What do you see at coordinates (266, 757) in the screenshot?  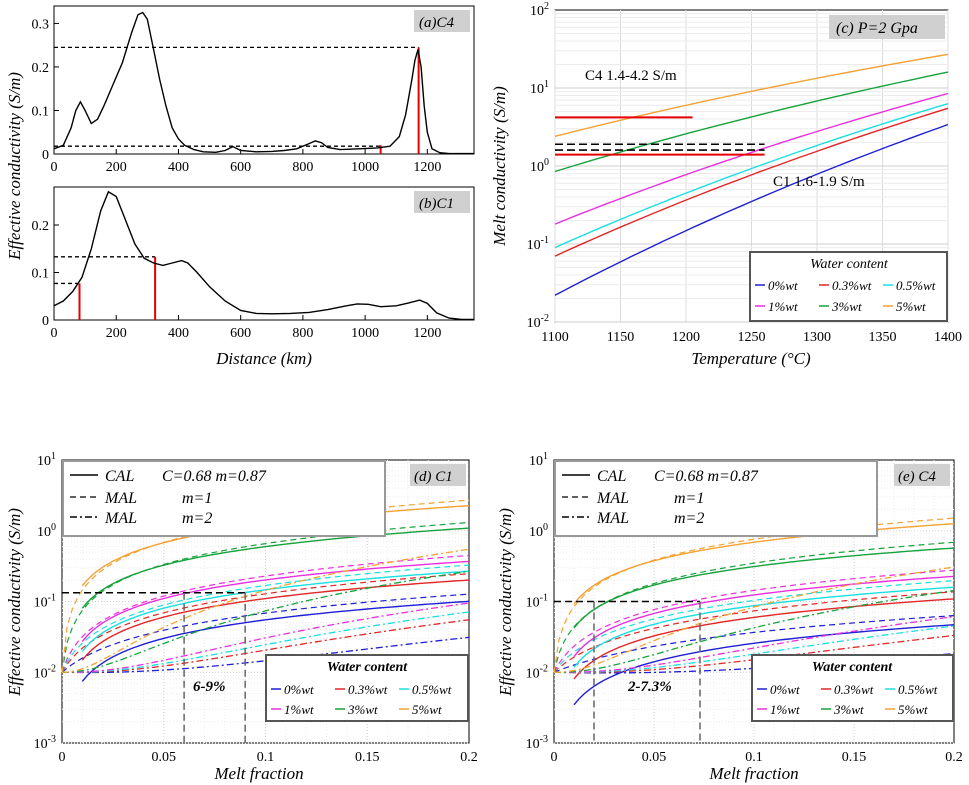 I see `xtick-label-0.1: 0.1` at bounding box center [266, 757].